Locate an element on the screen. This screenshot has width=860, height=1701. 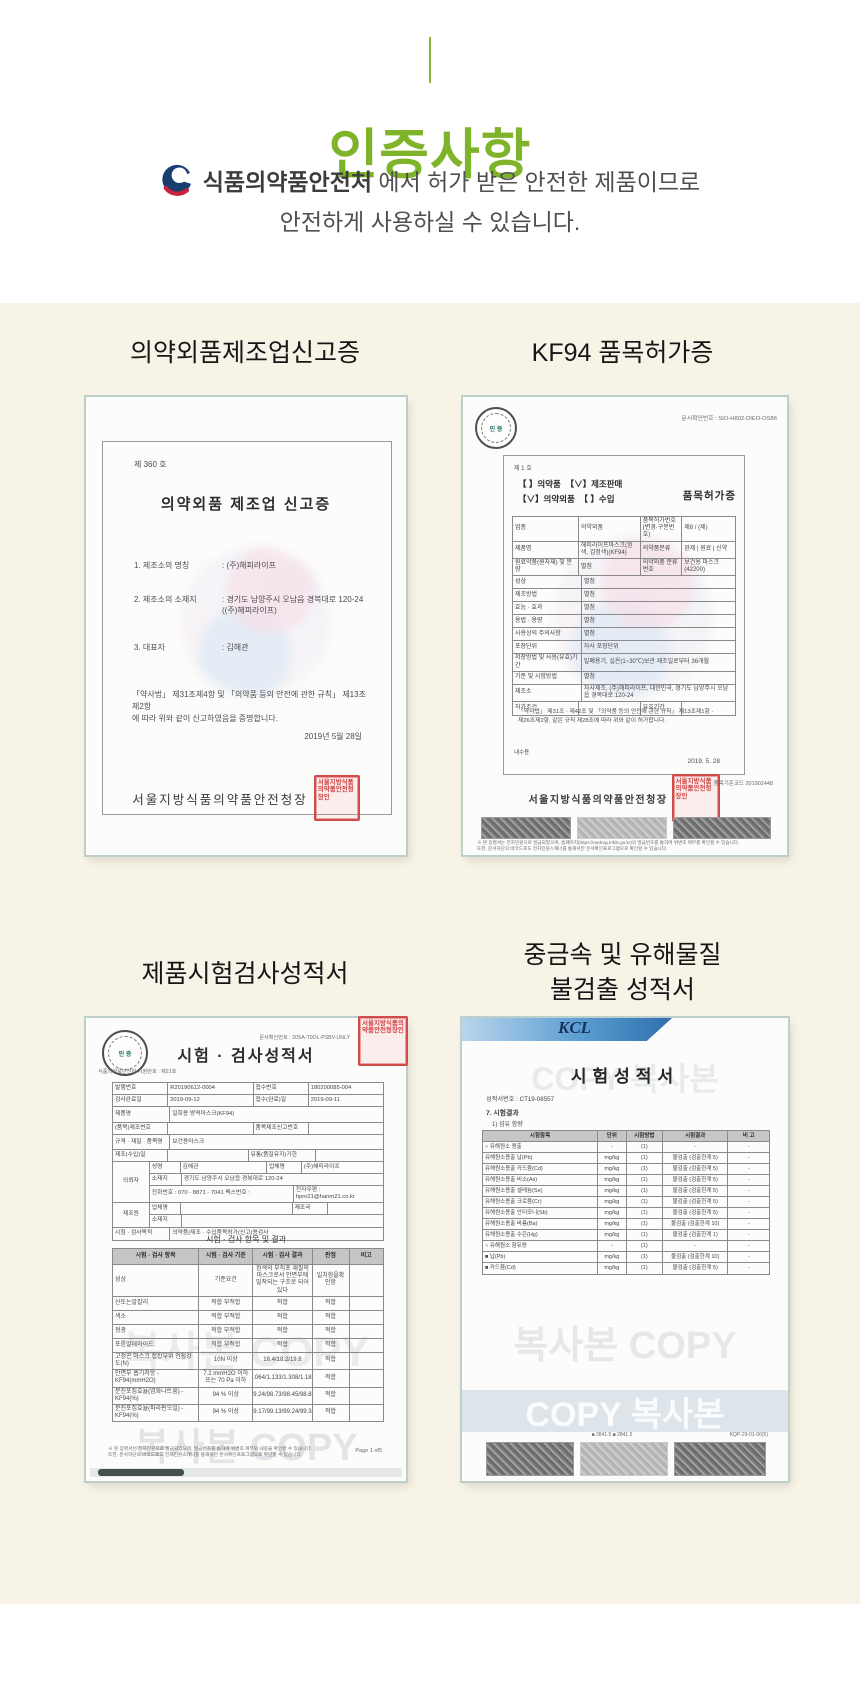
table-cell: 판정 is located at coordinates (331, 1257).